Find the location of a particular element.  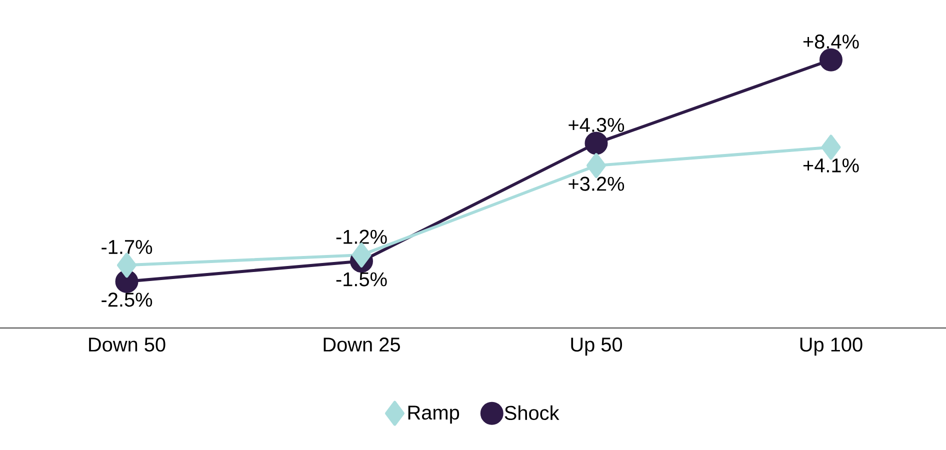

data-label: +8.4% is located at coordinates (831, 41).